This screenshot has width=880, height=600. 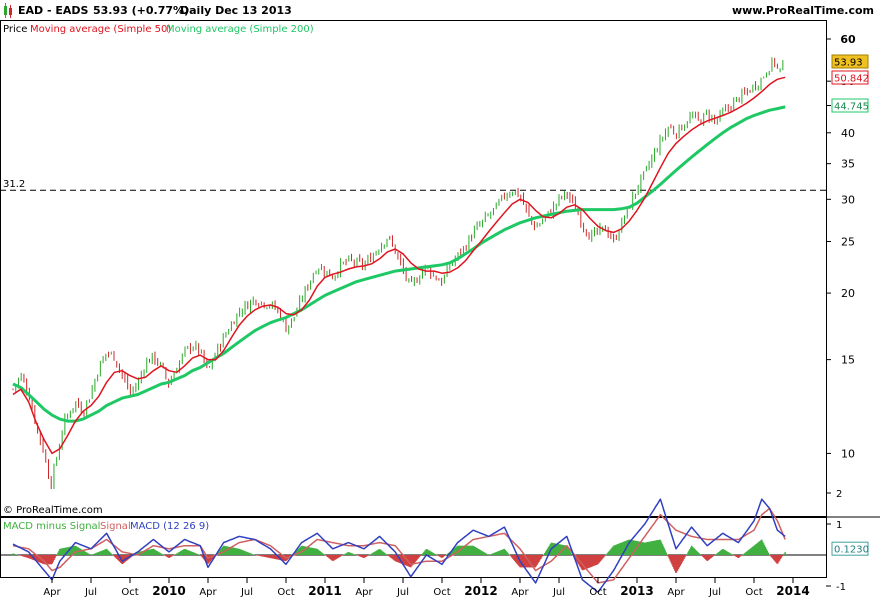 I want to click on macd-histogram, so click(x=399, y=556).